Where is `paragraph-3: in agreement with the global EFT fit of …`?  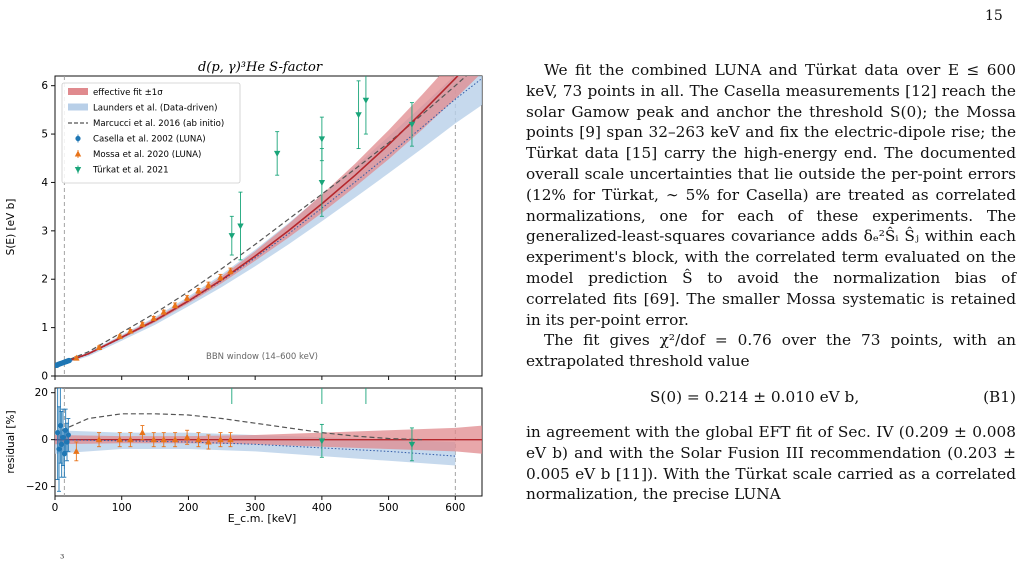 paragraph-3: in agreement with the global EFT fit of … is located at coordinates (771, 463).